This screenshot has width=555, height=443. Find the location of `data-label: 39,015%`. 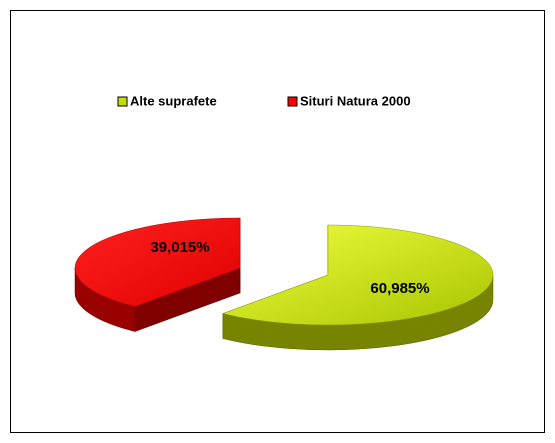

data-label: 39,015% is located at coordinates (179, 247).